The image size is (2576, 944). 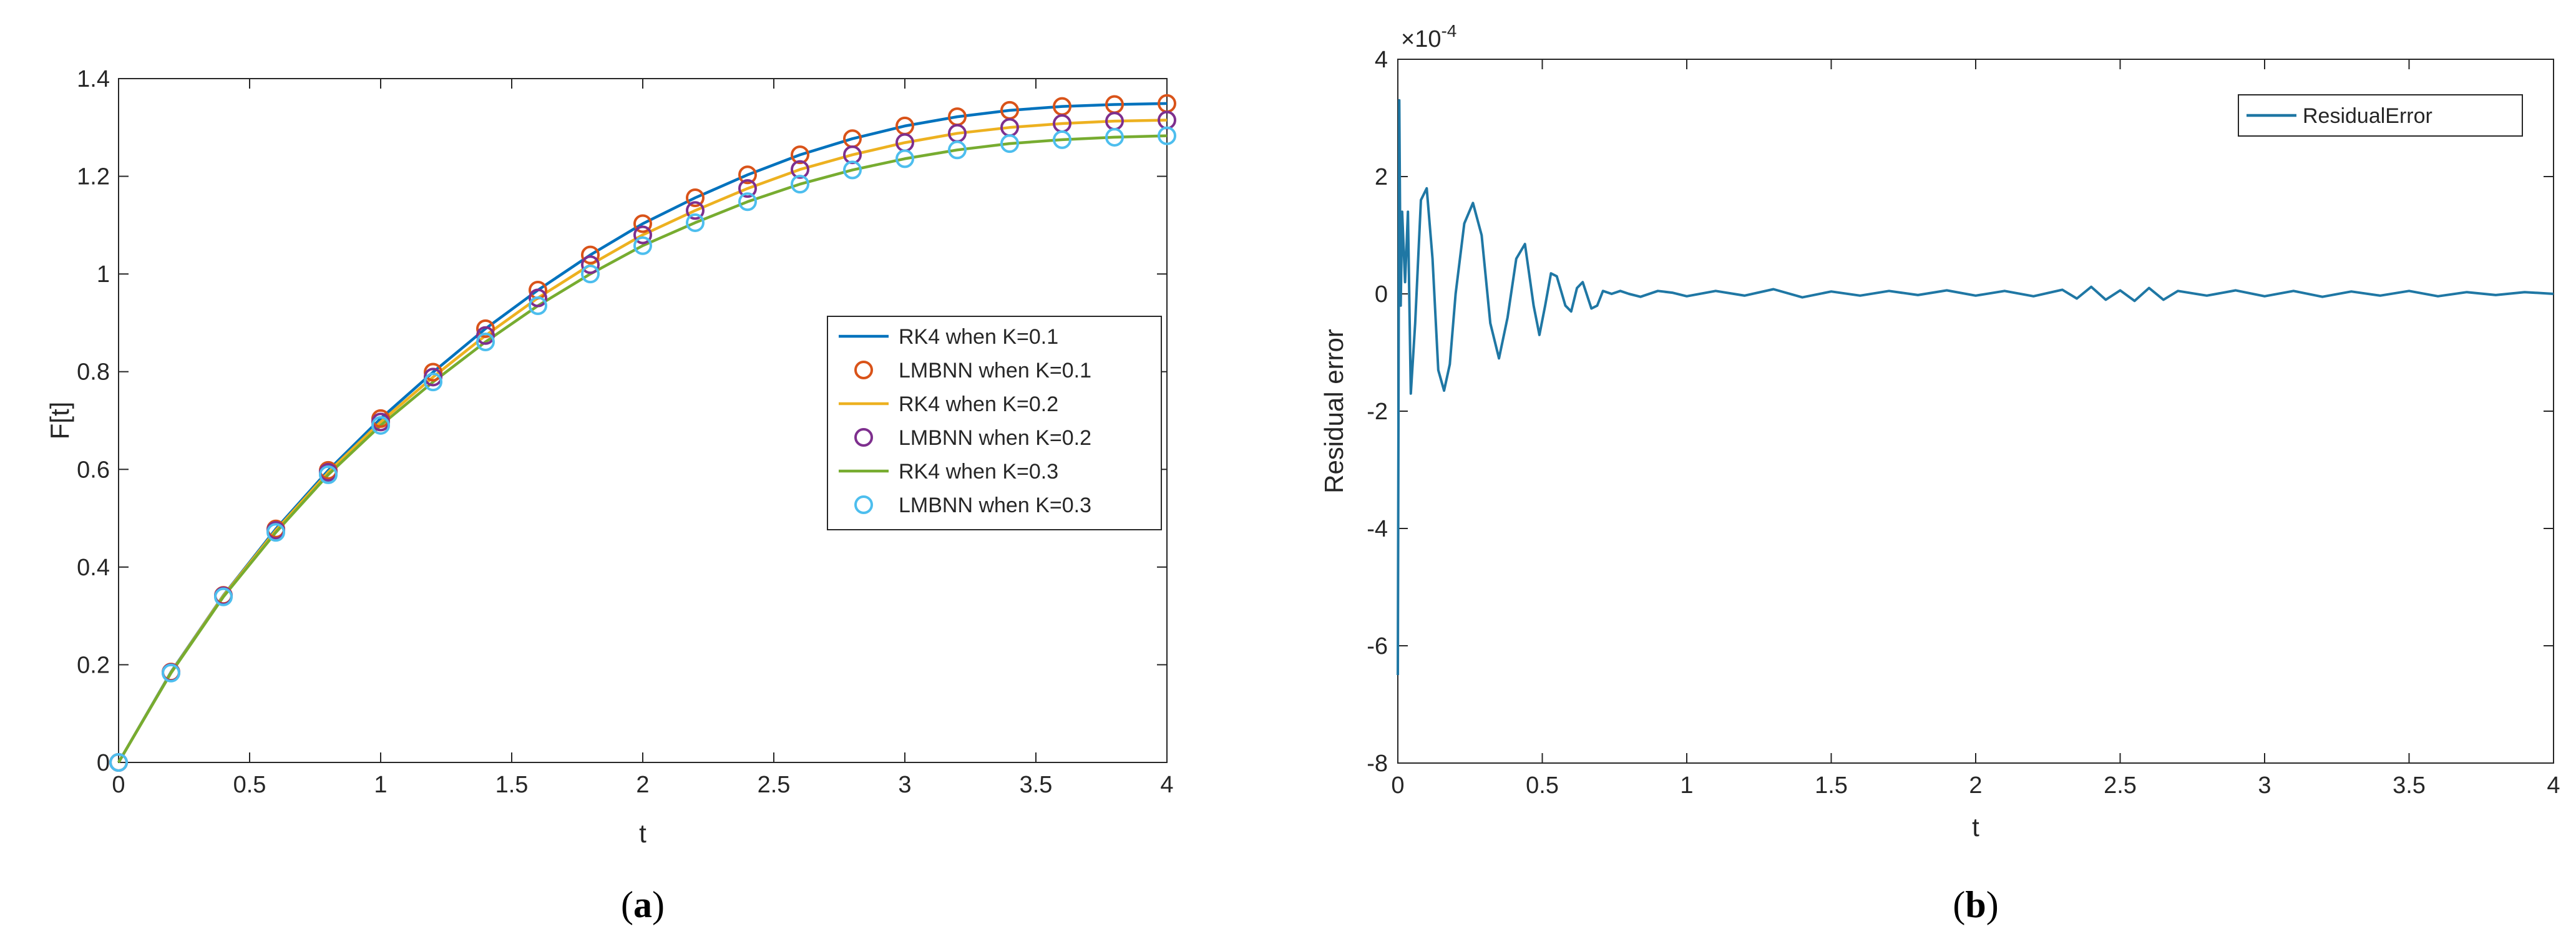 What do you see at coordinates (380, 785) in the screenshot?
I see `panel-a-xtick-label: 1` at bounding box center [380, 785].